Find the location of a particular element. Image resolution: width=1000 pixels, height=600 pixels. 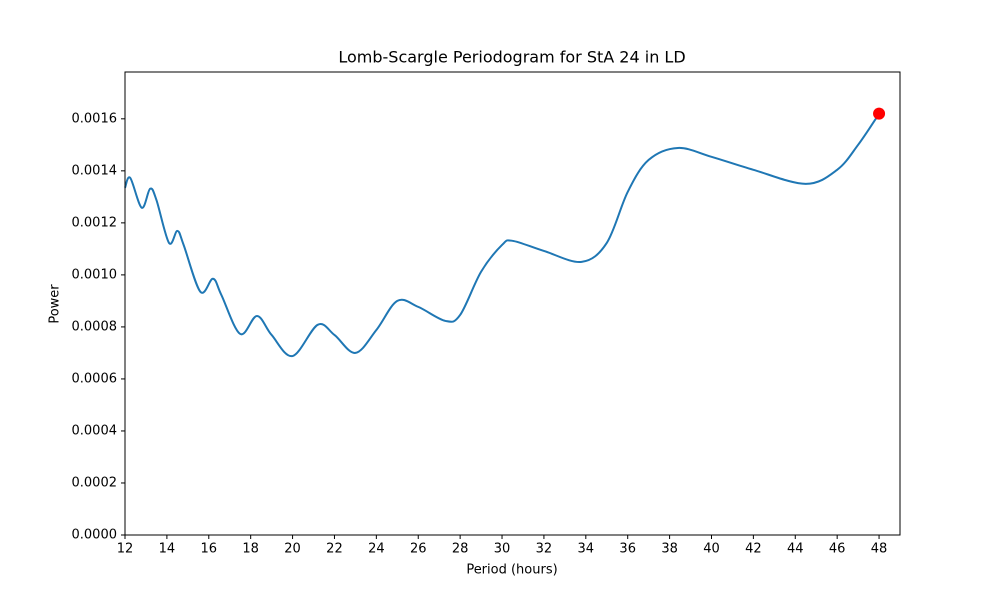

x-tick-label: 48 is located at coordinates (879, 549).